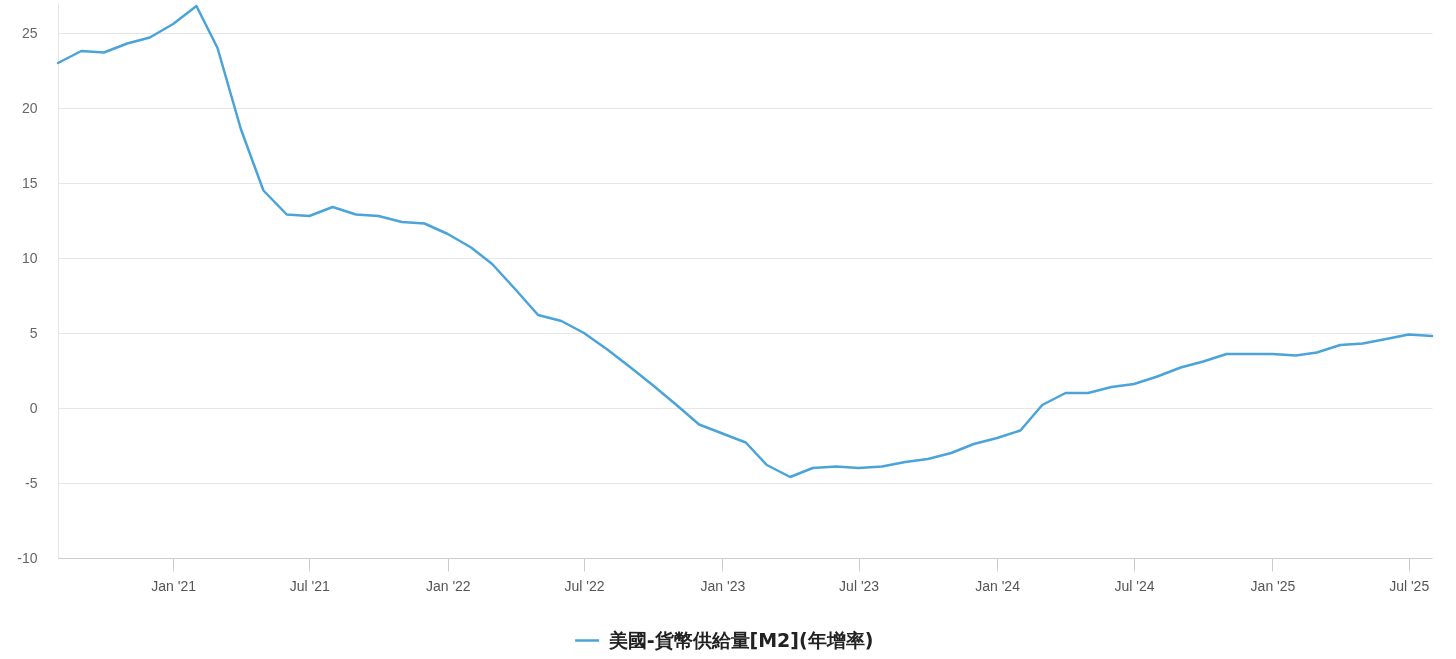 The width and height of the screenshot is (1456, 659). Describe the element at coordinates (448, 585) in the screenshot. I see `x-tick-label: Jan '22` at that location.